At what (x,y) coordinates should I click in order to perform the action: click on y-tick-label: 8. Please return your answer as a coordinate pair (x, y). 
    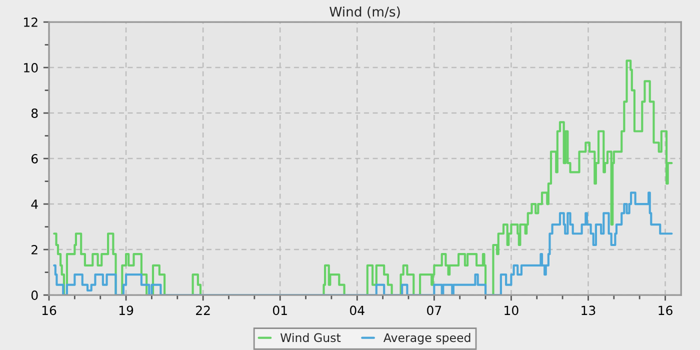
    Looking at the image, I should click on (34, 113).